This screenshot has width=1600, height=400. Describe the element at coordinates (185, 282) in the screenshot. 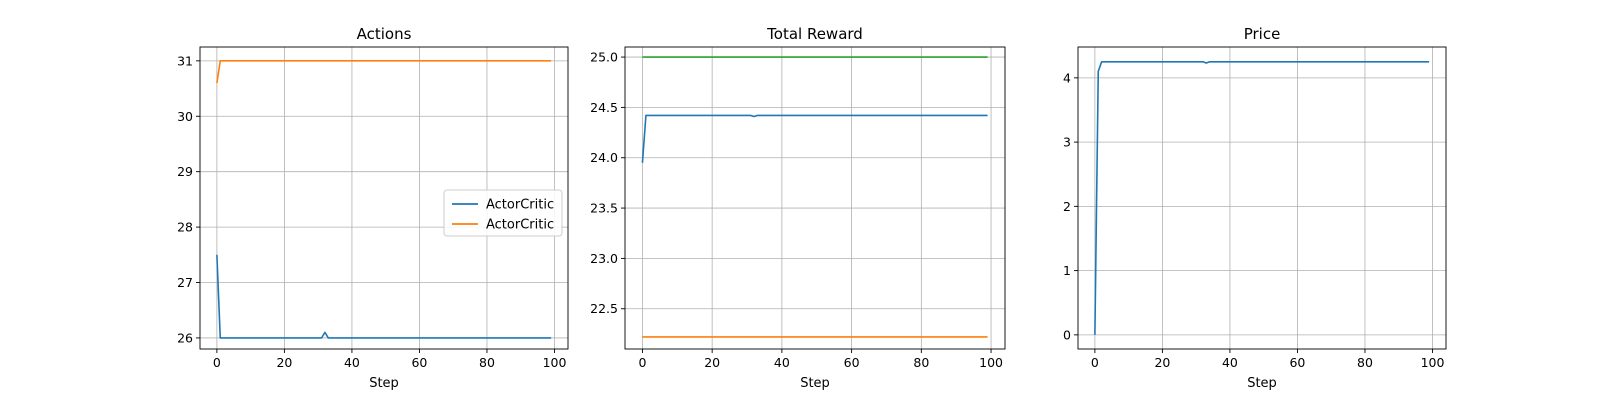

I see `y-tick-label: 27` at that location.